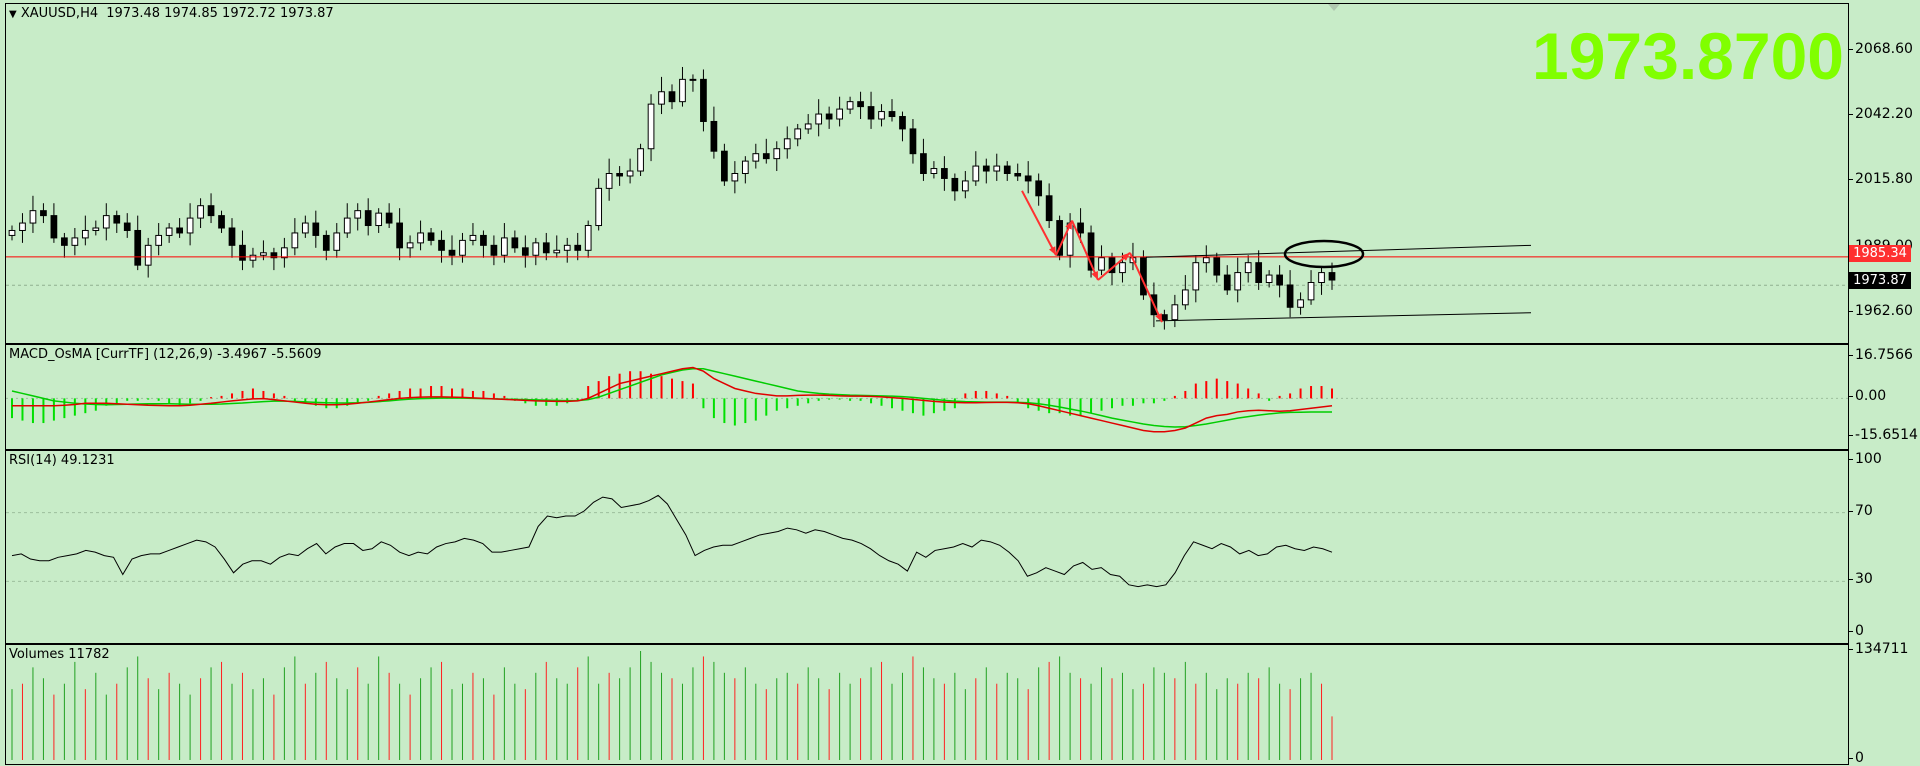  Describe the element at coordinates (1092, 256) in the screenshot. I see `zigzag-arrows` at that location.